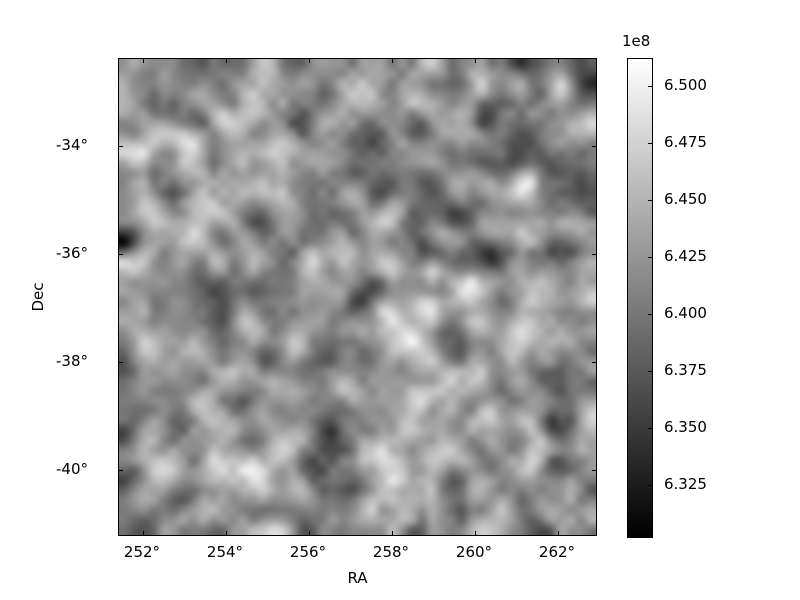  Describe the element at coordinates (308, 552) in the screenshot. I see `xticklabel-256: 256°` at that location.